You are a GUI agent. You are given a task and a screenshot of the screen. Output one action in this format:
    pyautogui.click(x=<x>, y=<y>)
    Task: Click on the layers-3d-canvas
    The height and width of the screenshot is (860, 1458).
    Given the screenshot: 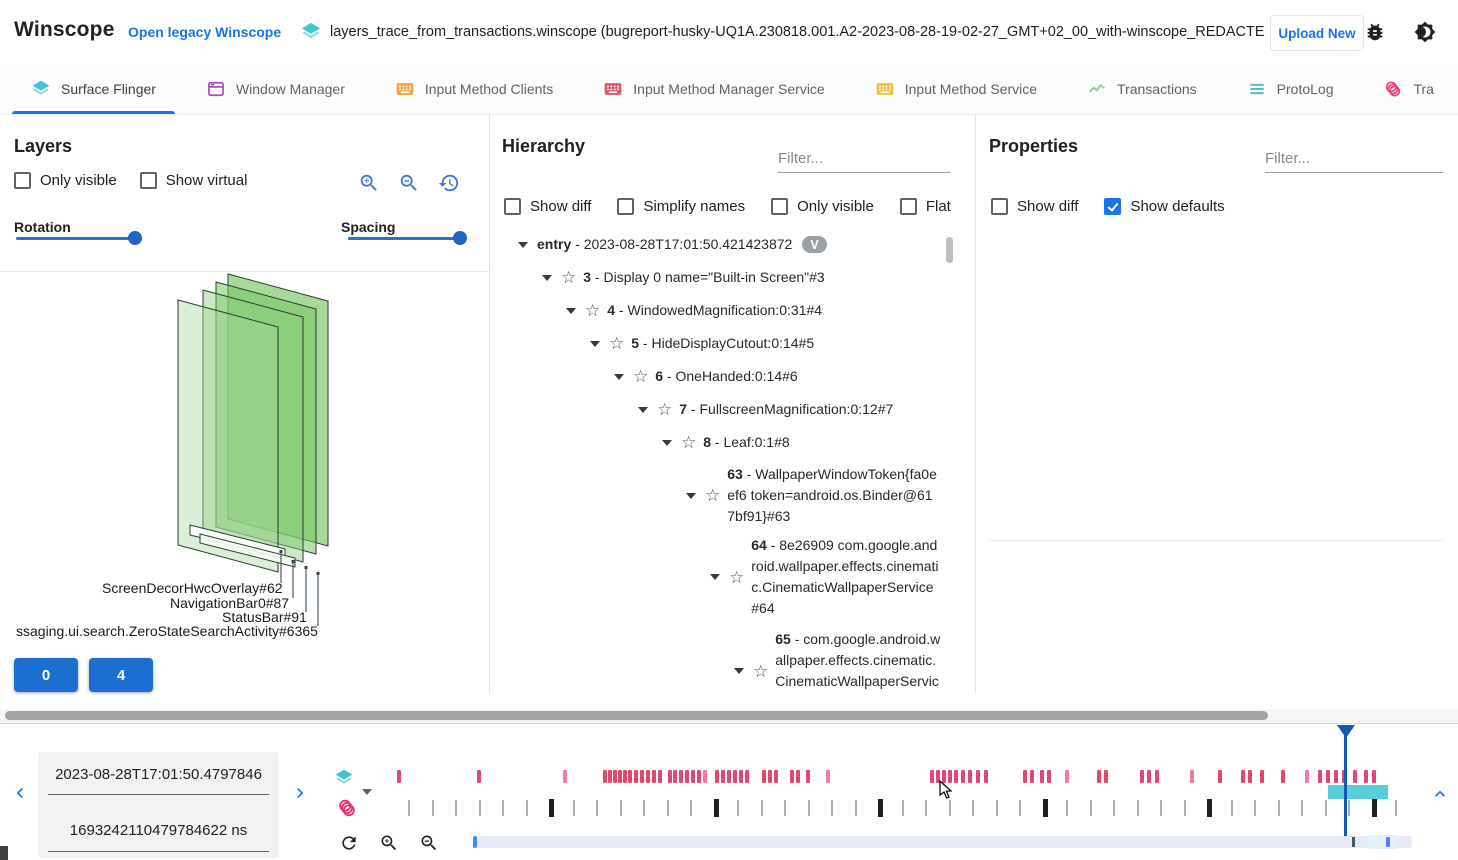 What is the action you would take?
    pyautogui.click(x=244, y=462)
    